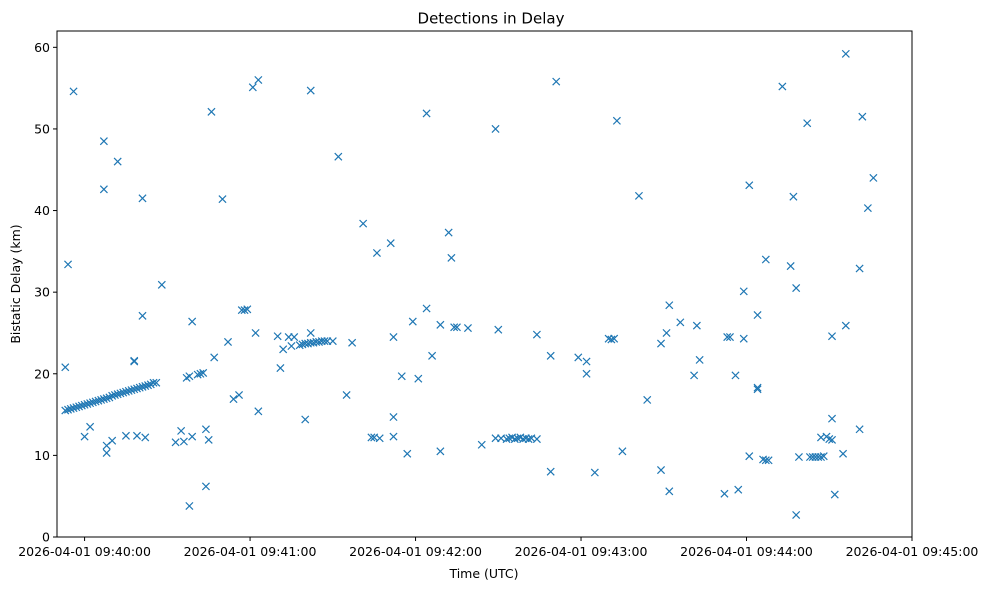 The image size is (989, 590). I want to click on x-tick-label: 2026-04-01 09:43:00, so click(581, 551).